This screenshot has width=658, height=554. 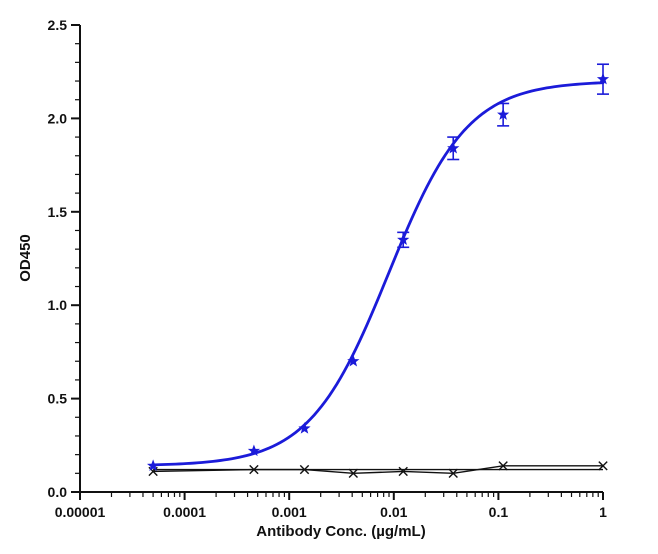 What do you see at coordinates (289, 512) in the screenshot?
I see `x-tick-label: 0.001` at bounding box center [289, 512].